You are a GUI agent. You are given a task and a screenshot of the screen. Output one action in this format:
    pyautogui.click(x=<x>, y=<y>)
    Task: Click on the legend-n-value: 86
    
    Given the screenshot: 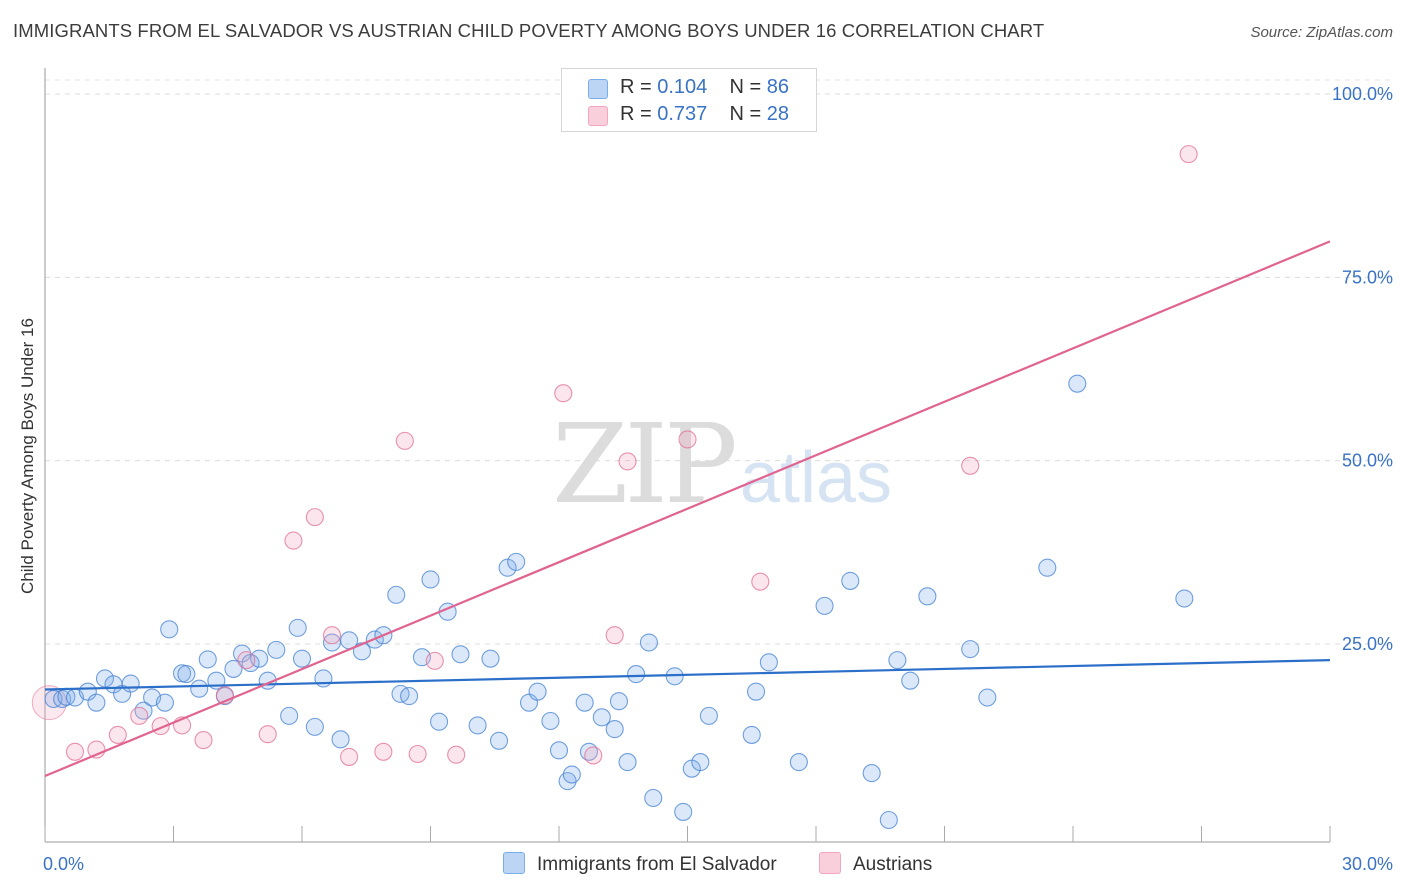 What is the action you would take?
    pyautogui.click(x=778, y=87)
    